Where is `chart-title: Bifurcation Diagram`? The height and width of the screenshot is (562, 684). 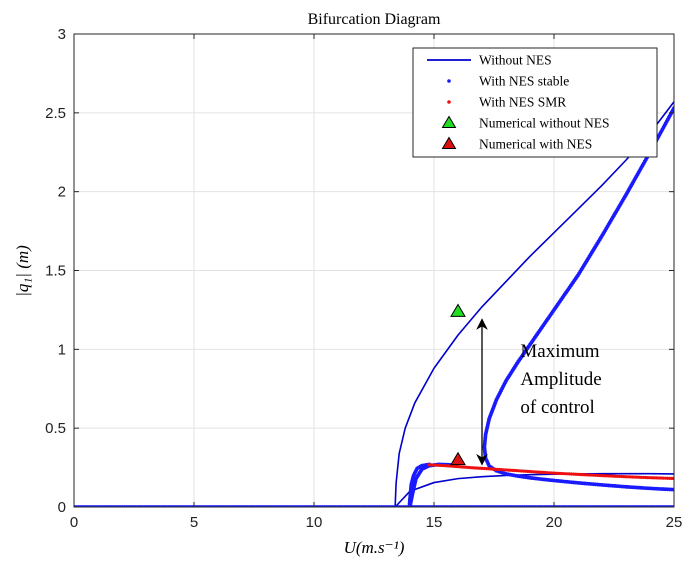
chart-title: Bifurcation Diagram is located at coordinates (374, 19).